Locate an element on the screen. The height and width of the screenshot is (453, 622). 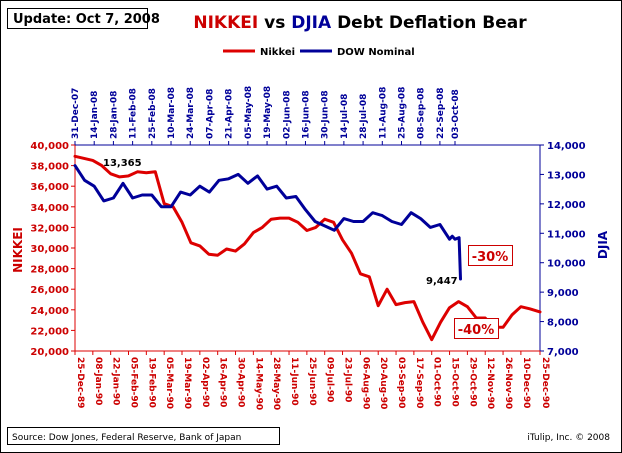
title-vs: vs is located at coordinates (274, 23).